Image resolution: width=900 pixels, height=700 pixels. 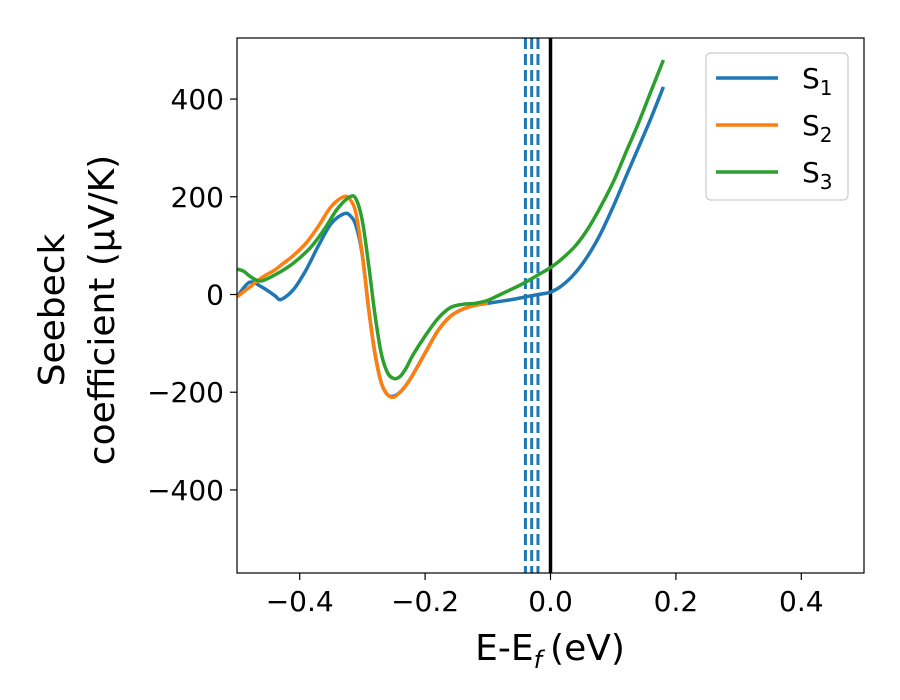 I want to click on series-line-s2, so click(x=363, y=296).